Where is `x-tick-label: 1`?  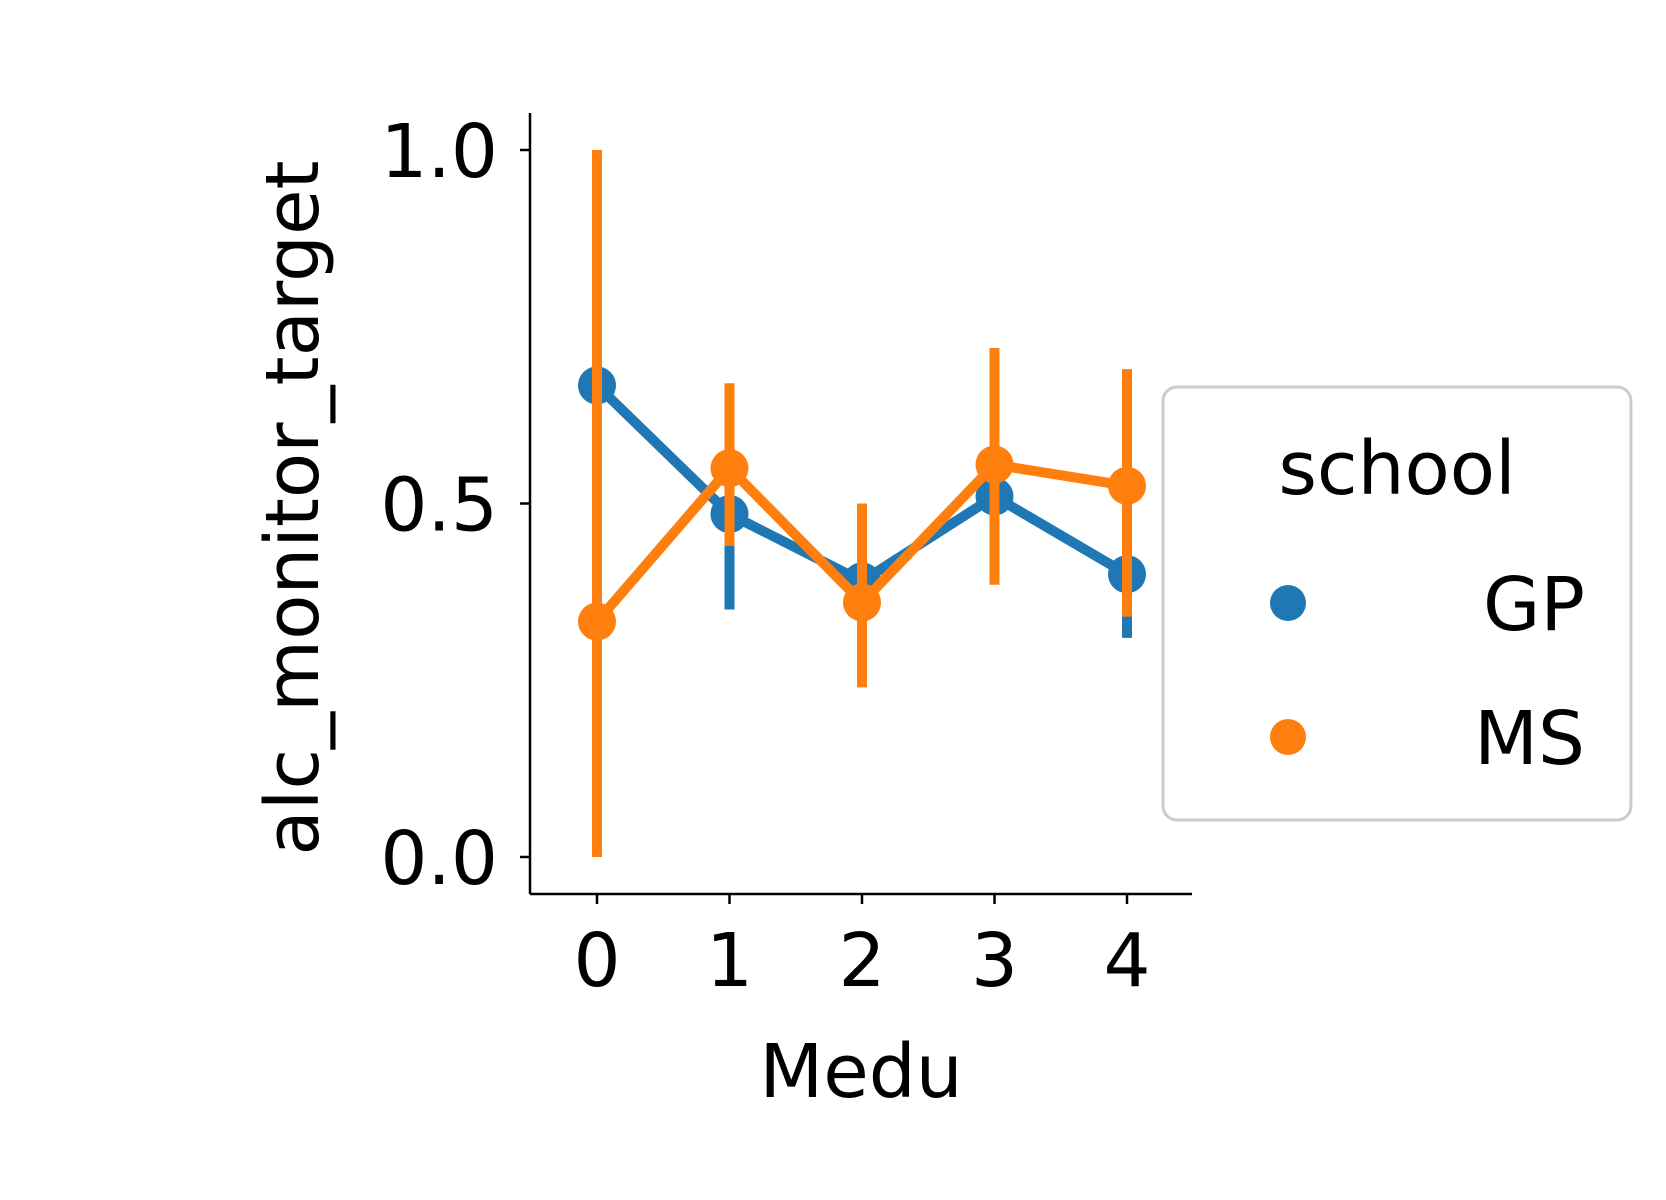
x-tick-label: 1 is located at coordinates (729, 961).